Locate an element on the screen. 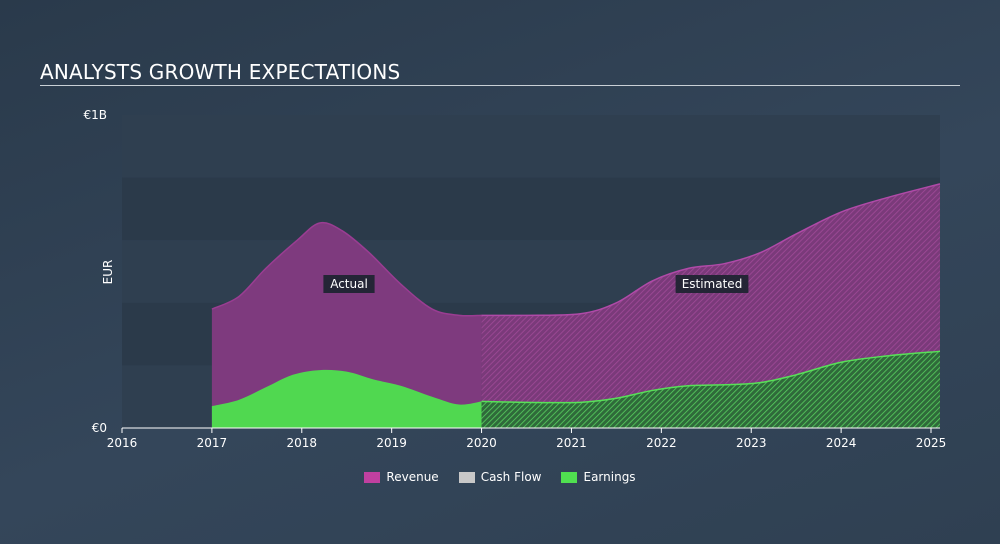 The height and width of the screenshot is (544, 1000). x-tick-label: 2023 is located at coordinates (751, 443).